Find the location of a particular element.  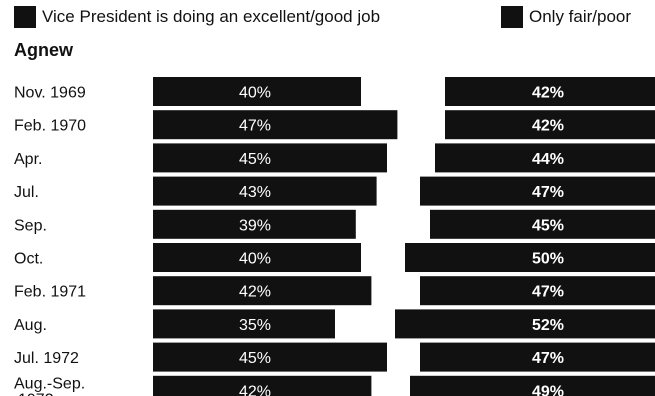

data-label-fair-poor: 52% is located at coordinates (548, 325).